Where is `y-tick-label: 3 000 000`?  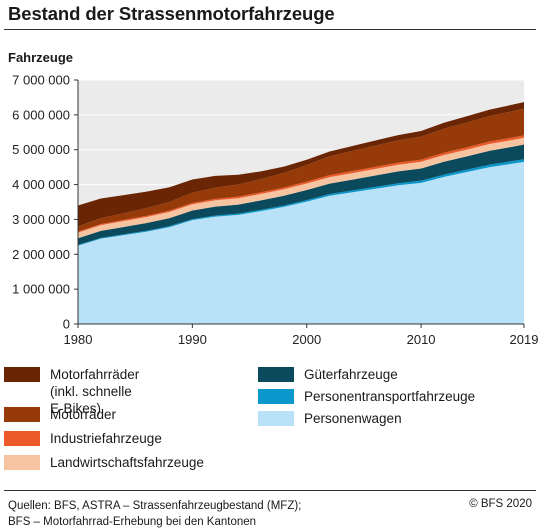 y-tick-label: 3 000 000 is located at coordinates (41, 219).